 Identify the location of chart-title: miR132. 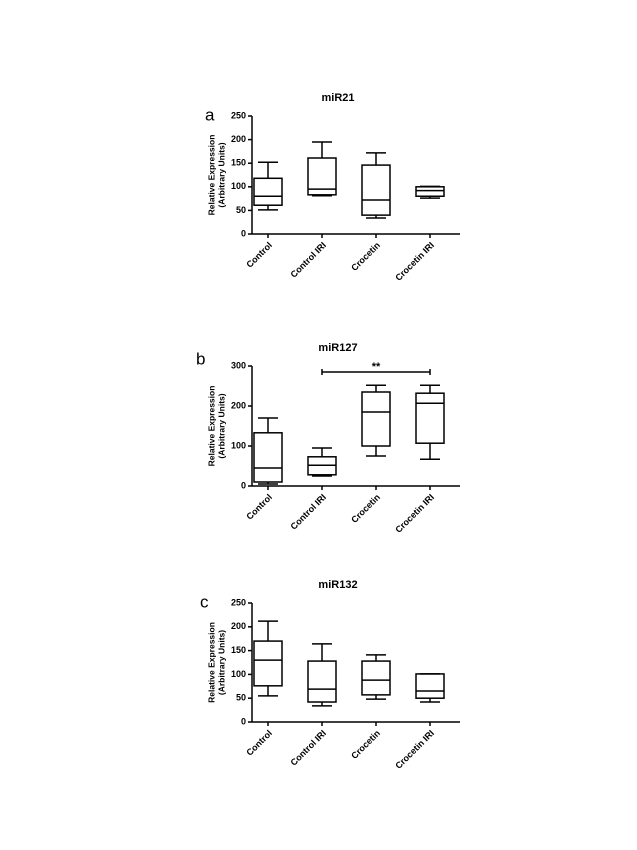
(337, 585).